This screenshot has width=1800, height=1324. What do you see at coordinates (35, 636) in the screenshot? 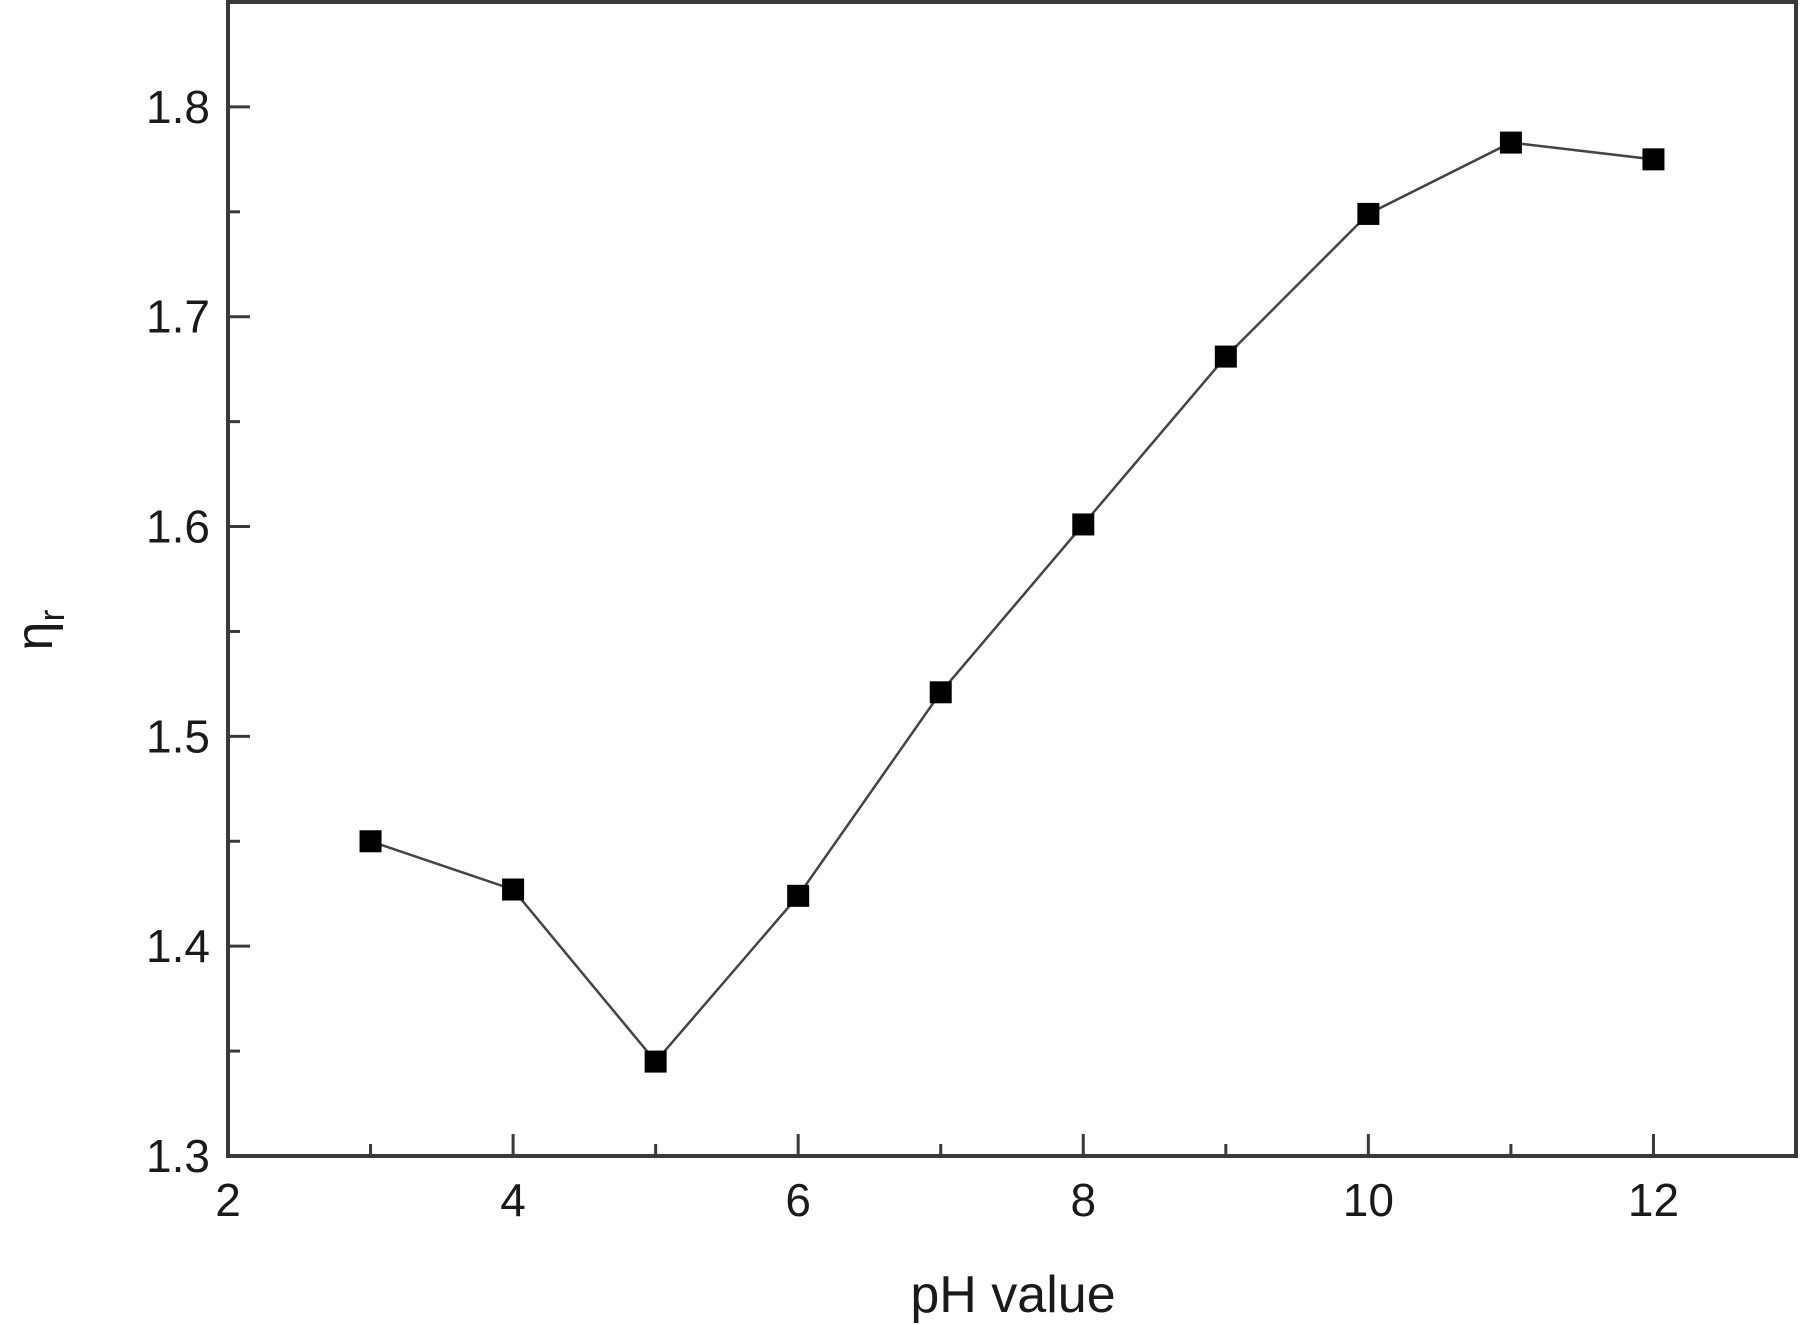
I see `y-axis-title-symbol: η` at bounding box center [35, 636].